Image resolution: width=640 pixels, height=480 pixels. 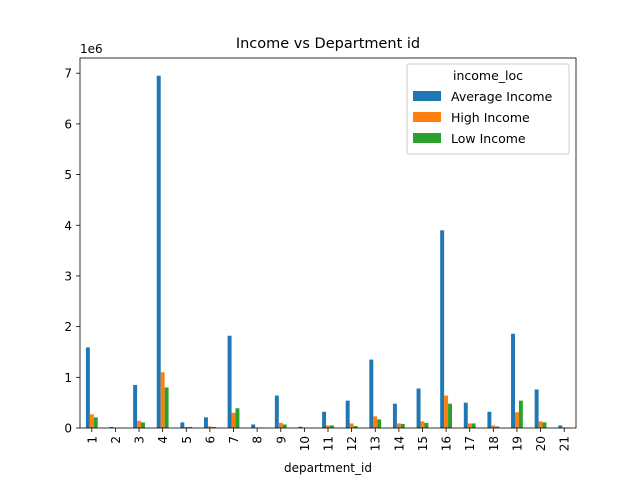 I want to click on x-axis: 1 2 3 4 5 6 7 8 9 10 11 12 13 14 15 16 17 18 19 20 21, so click(x=328, y=439).